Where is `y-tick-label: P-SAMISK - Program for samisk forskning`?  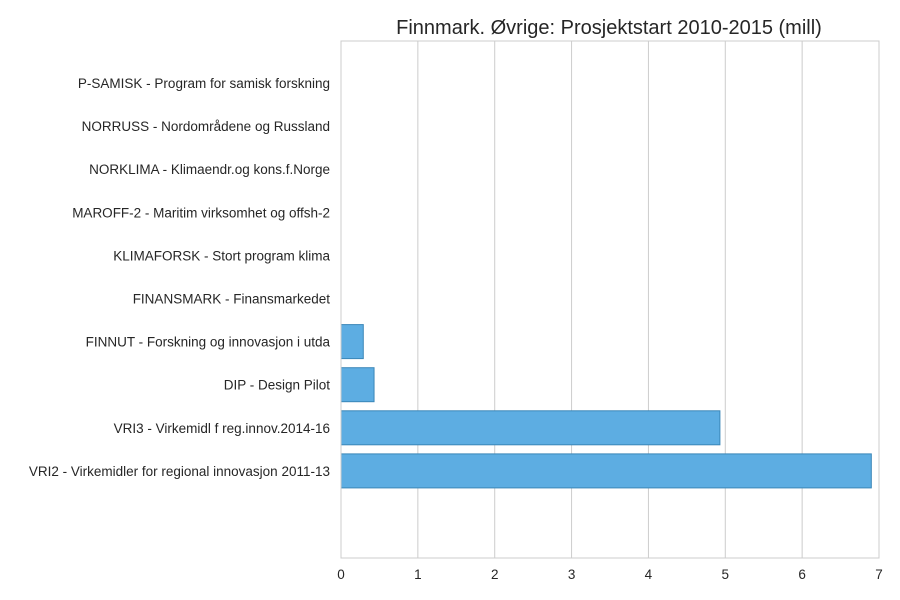
y-tick-label: P-SAMISK - Program for samisk forskning is located at coordinates (204, 83).